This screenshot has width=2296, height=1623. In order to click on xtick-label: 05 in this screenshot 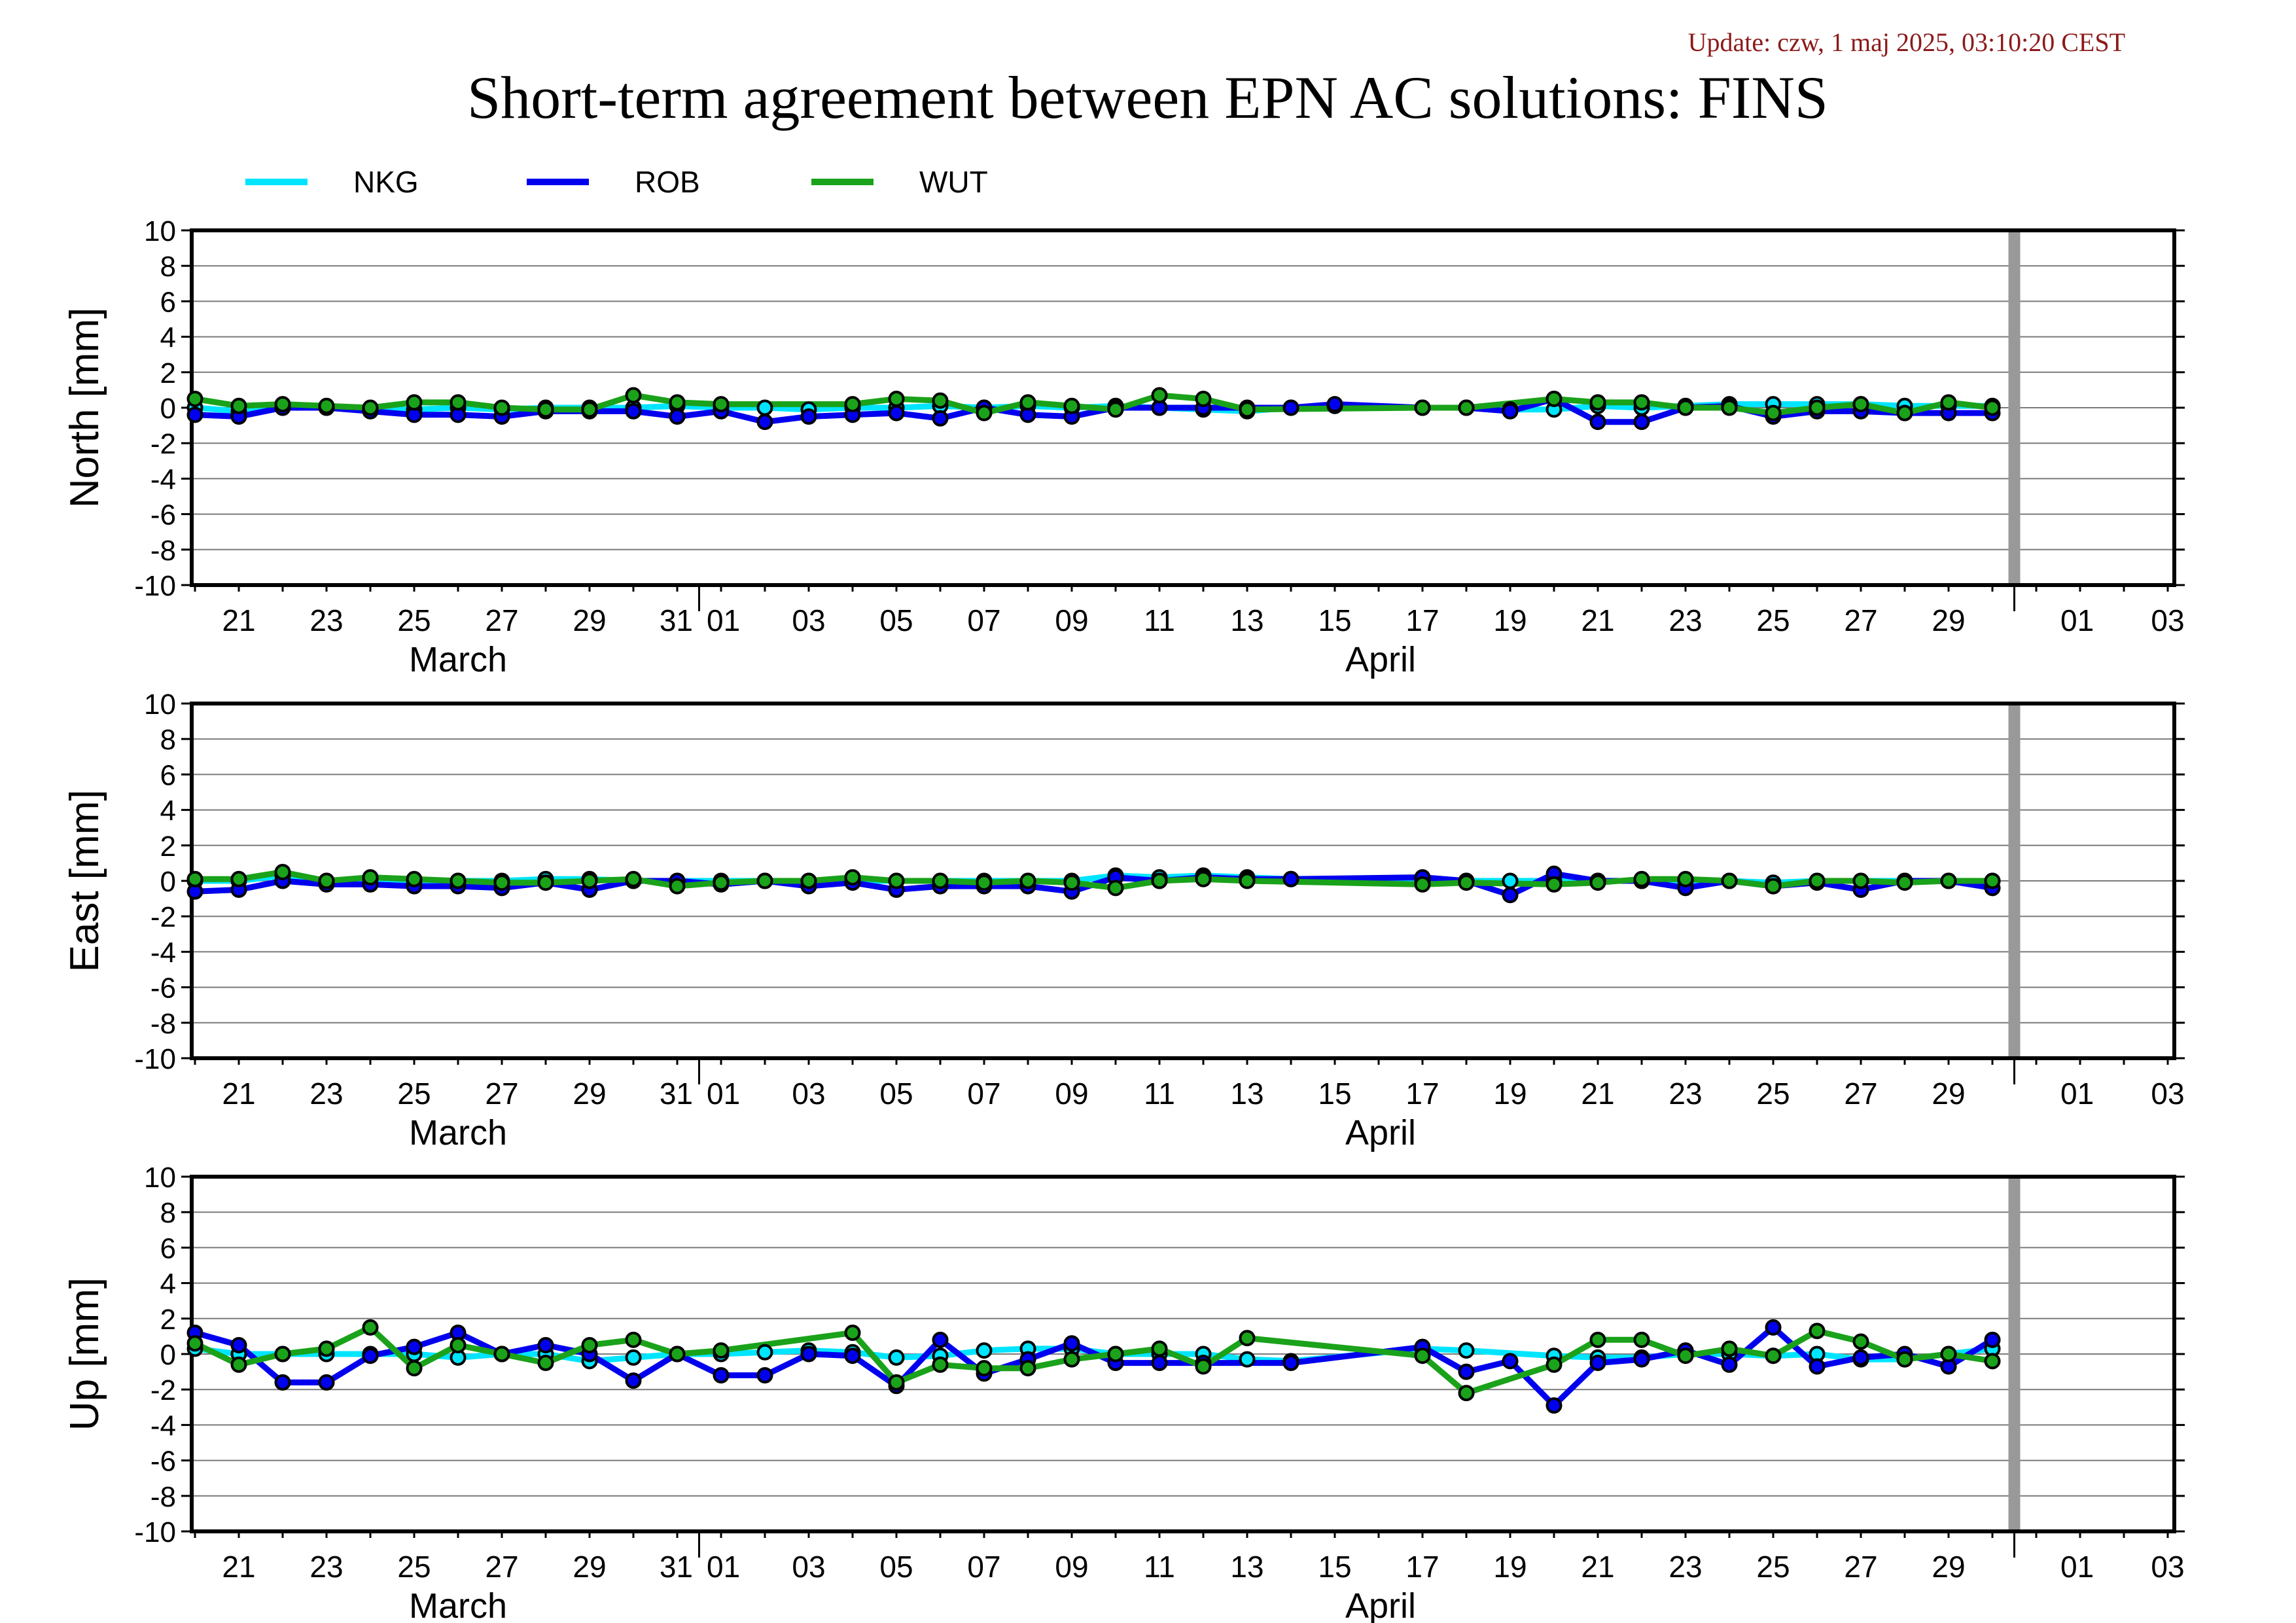, I will do `click(896, 1567)`.